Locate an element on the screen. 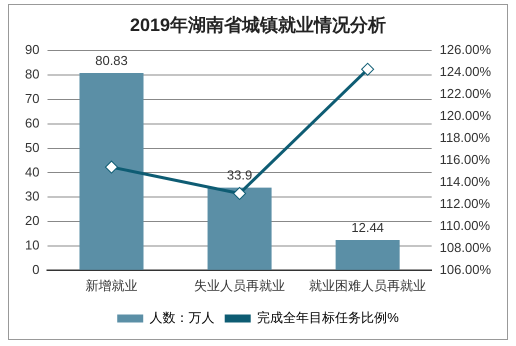 This screenshot has height=346, width=516. y2-tick-label: 108.00% is located at coordinates (466, 247).